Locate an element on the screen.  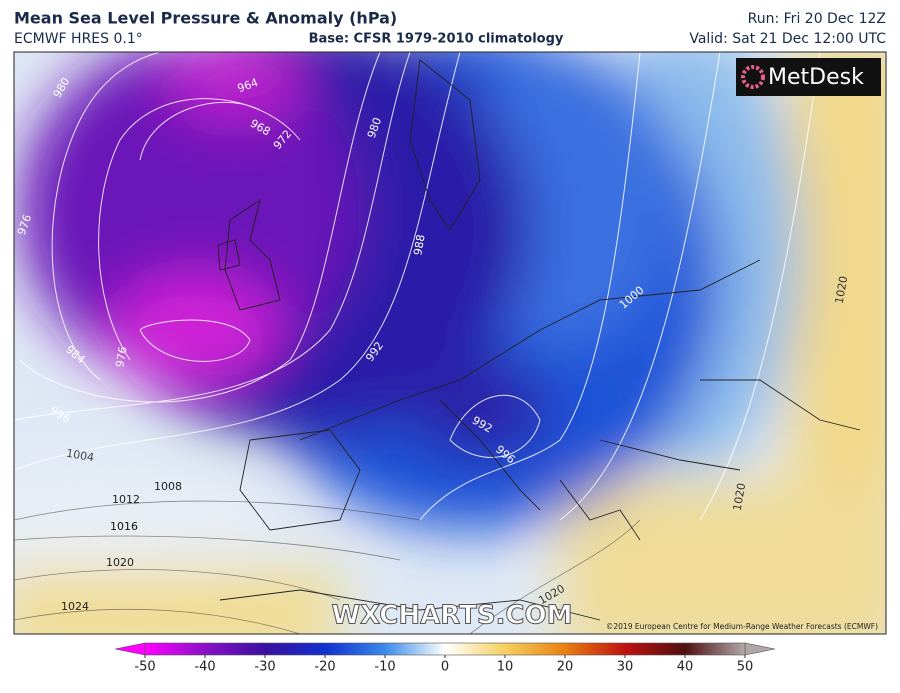
valid: Valid: Sat 21 Dec 12:00 UTC is located at coordinates (787, 39).